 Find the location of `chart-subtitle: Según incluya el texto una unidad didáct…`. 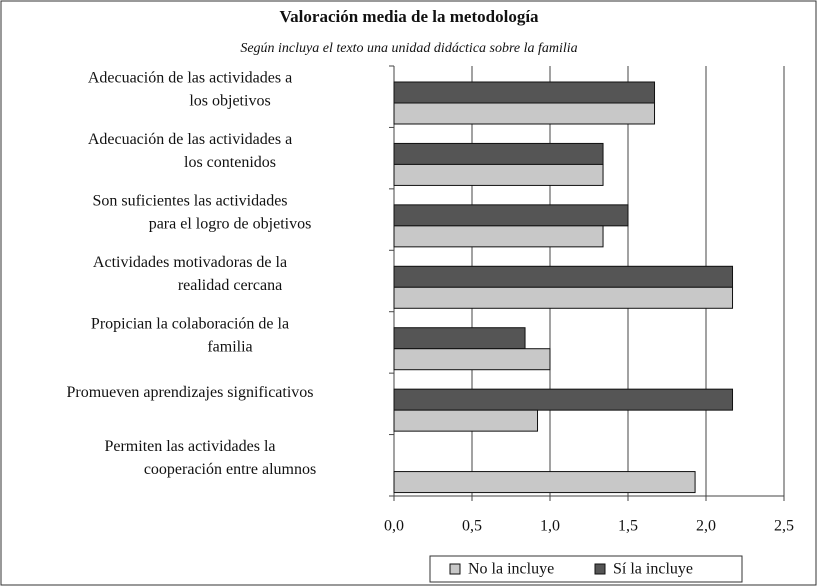

chart-subtitle: Según incluya el texto una unidad didáct… is located at coordinates (408, 48).